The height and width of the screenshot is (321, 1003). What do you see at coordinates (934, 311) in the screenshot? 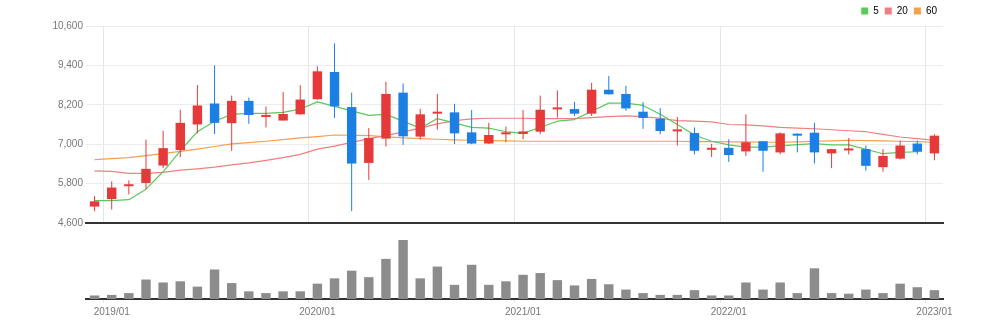
I see `x-tick-label: 2023/01` at bounding box center [934, 311].